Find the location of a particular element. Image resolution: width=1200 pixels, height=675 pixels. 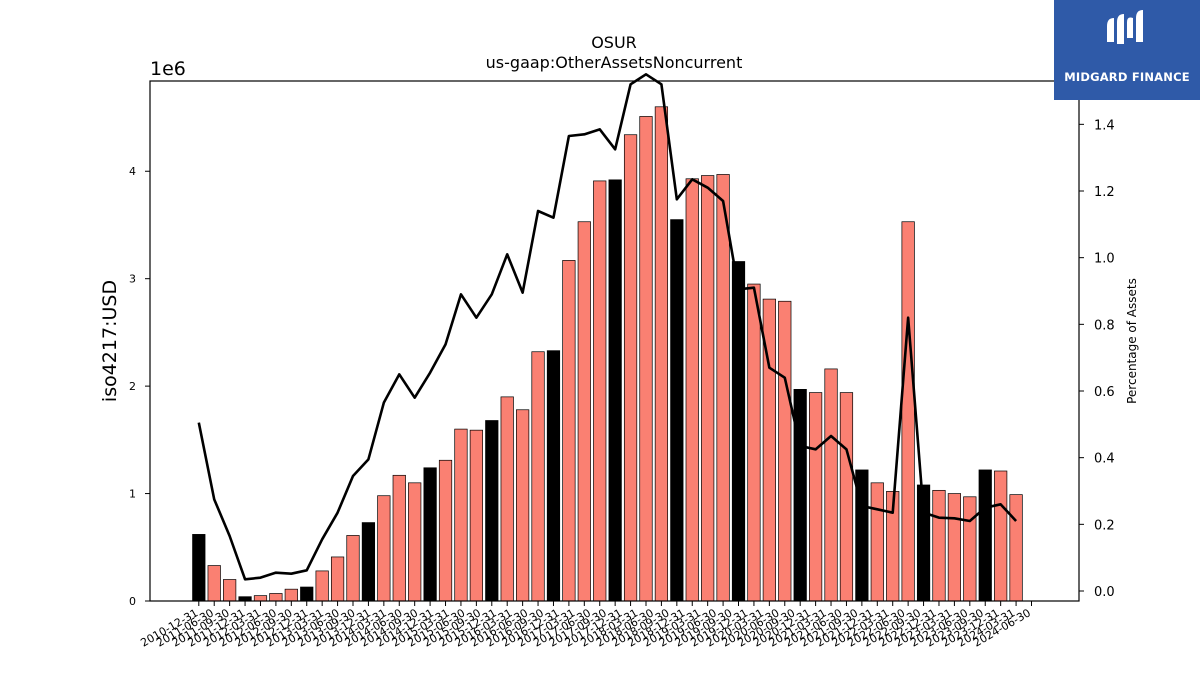

chart-title: OSUR is located at coordinates (614, 42).